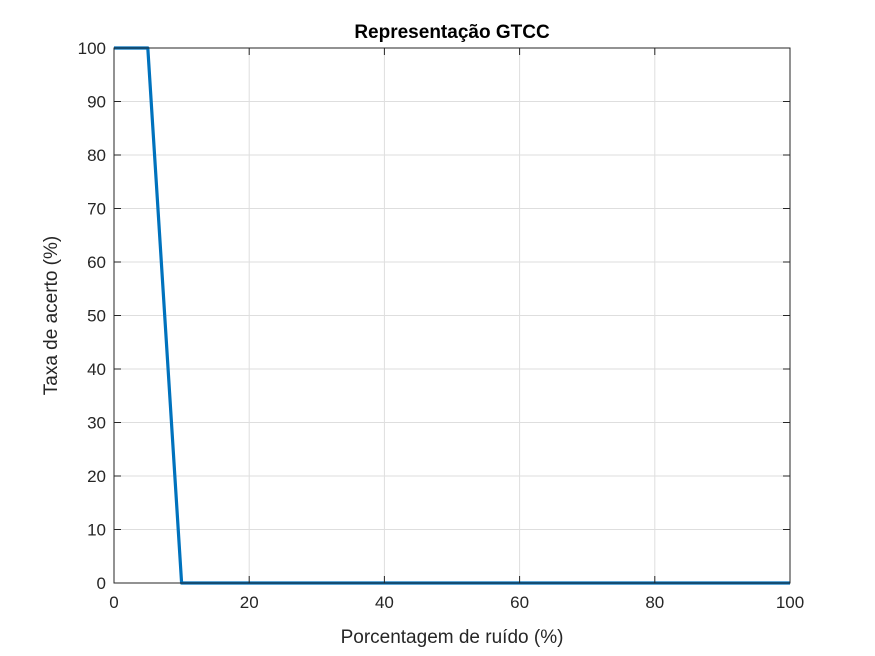 This screenshot has width=875, height=656. What do you see at coordinates (249, 602) in the screenshot?
I see `x-tick-label: 20` at bounding box center [249, 602].